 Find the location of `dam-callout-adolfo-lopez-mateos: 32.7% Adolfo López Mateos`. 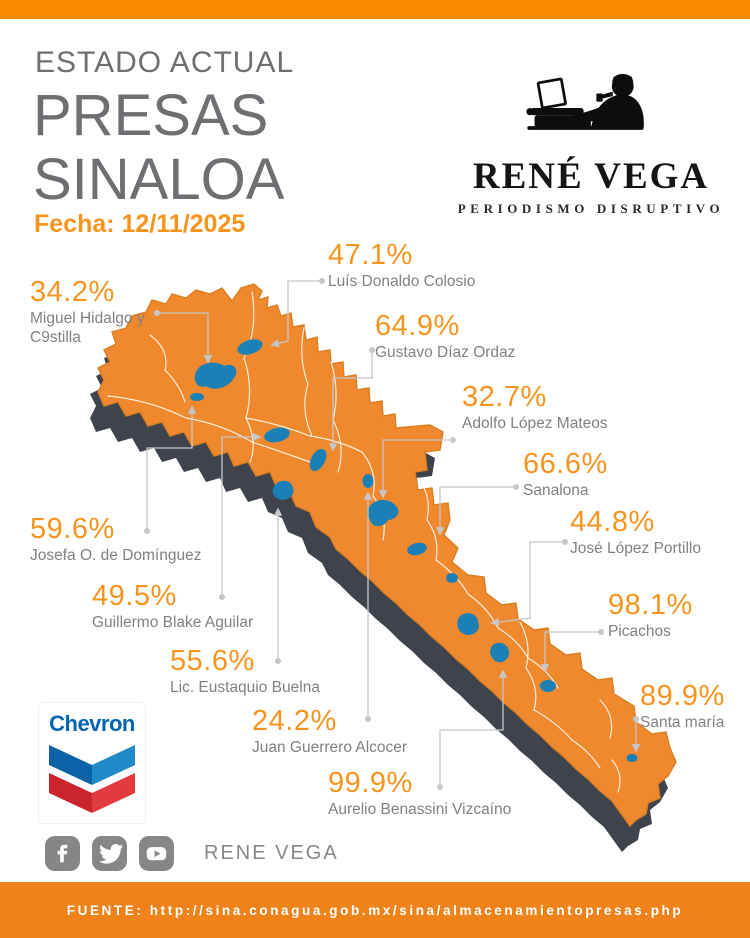

dam-callout-adolfo-lopez-mateos: 32.7% Adolfo López Mateos is located at coordinates (535, 408).